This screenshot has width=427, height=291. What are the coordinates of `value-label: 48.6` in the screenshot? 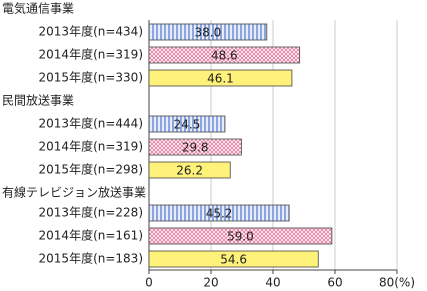 It's located at (224, 56).